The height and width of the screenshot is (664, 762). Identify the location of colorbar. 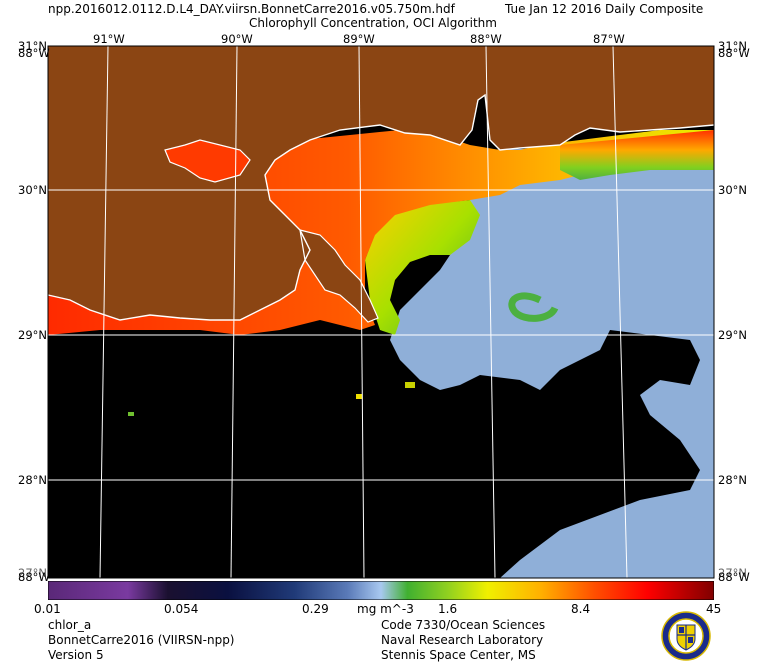
(381, 590).